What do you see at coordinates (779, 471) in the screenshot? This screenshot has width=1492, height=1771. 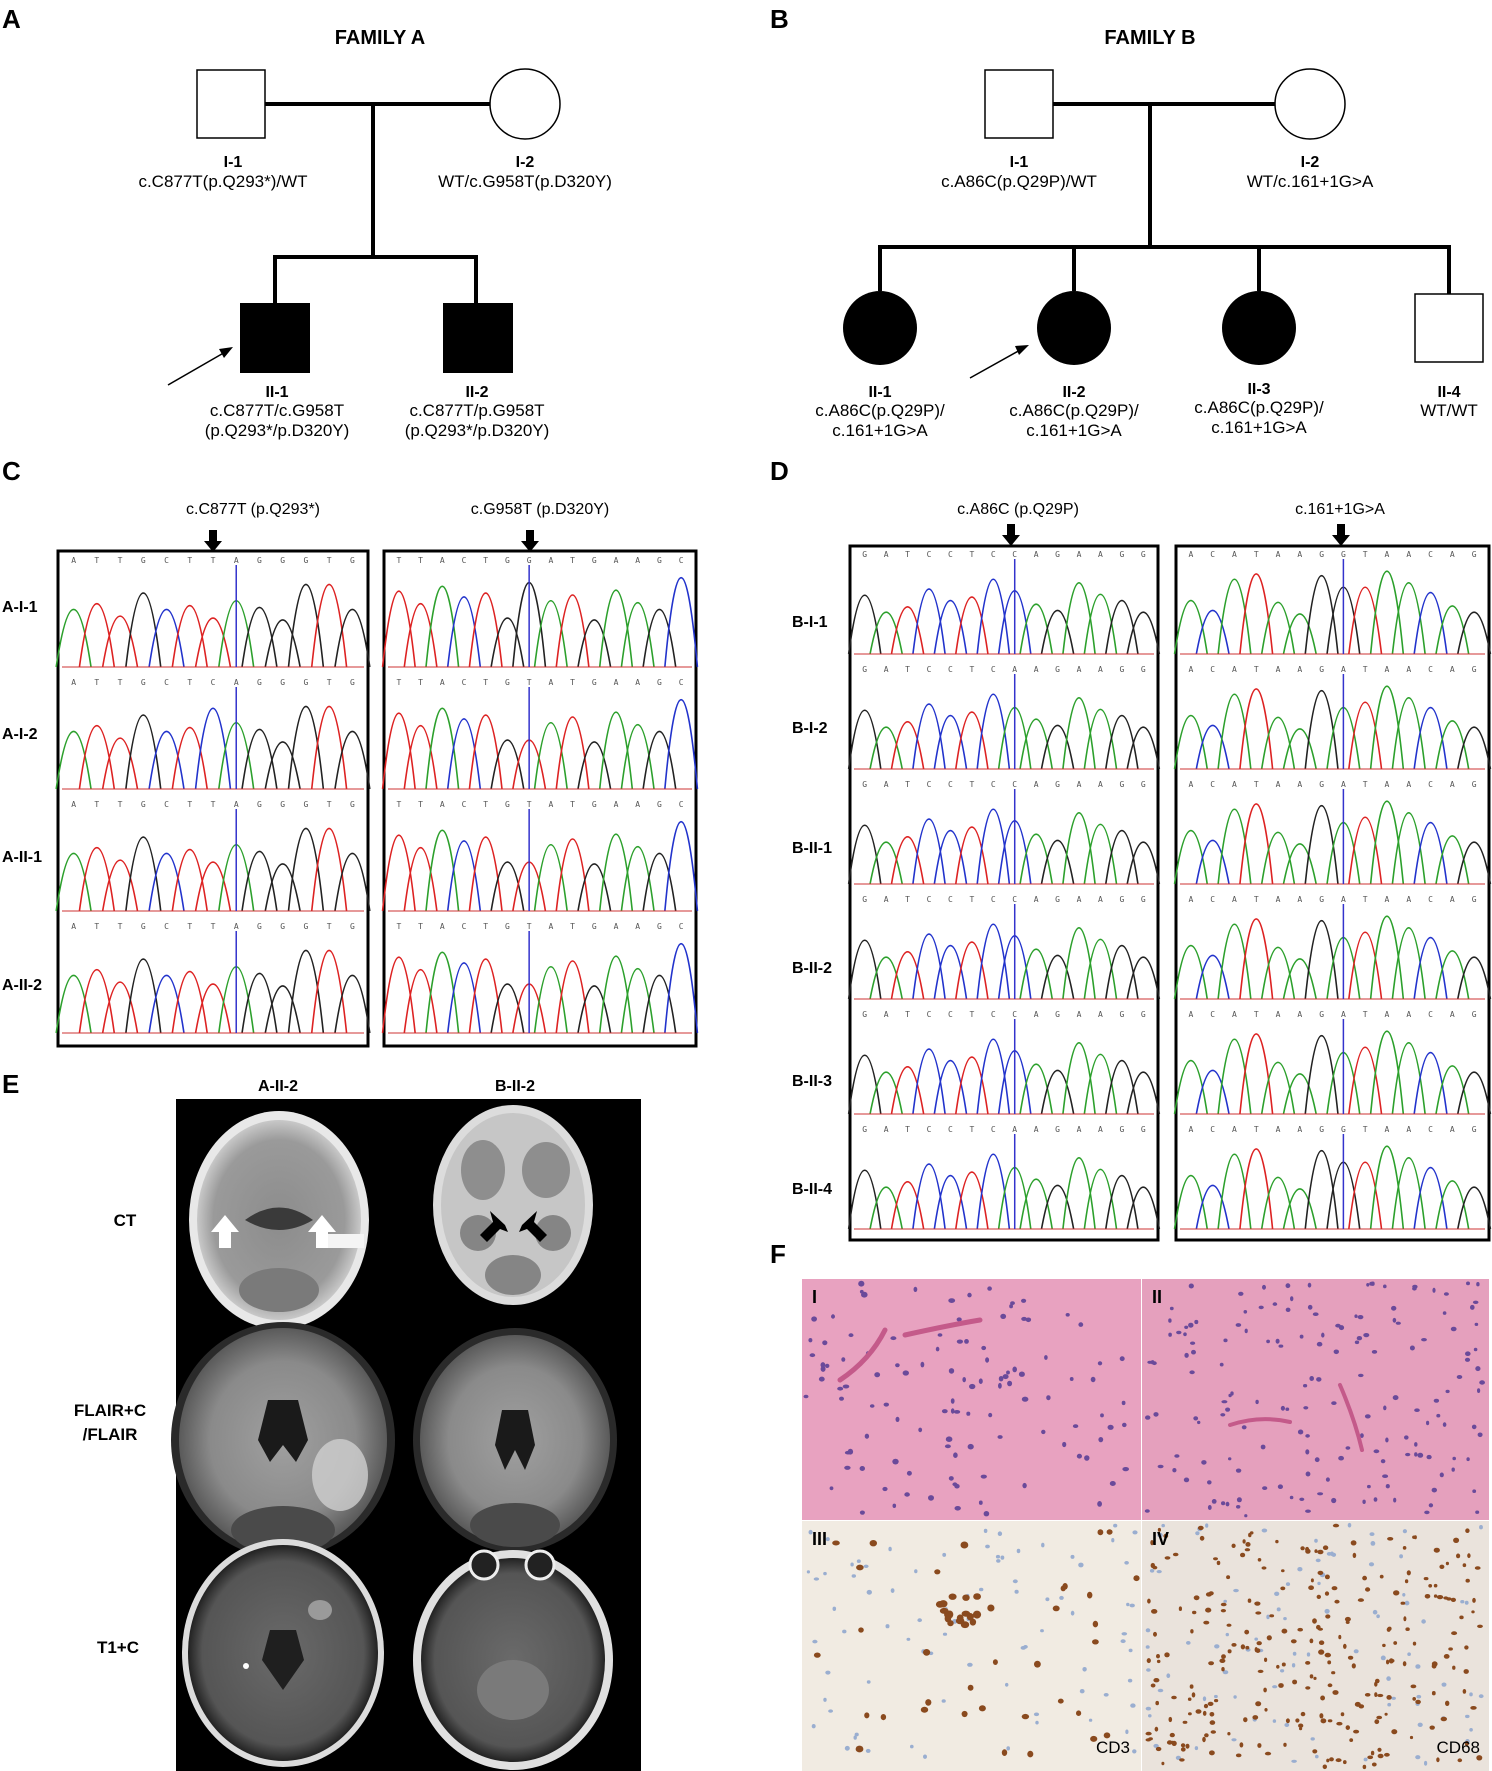 I see `panel-letter-d: D` at bounding box center [779, 471].